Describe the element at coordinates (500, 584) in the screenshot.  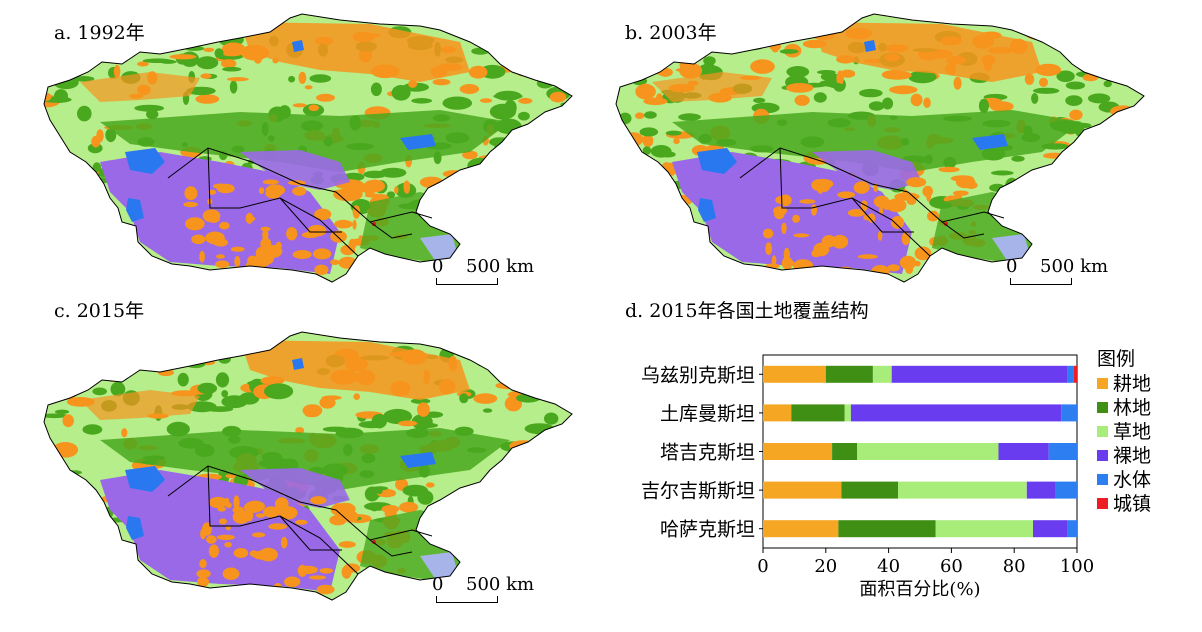
I see `scale-distance-label: 500 km` at that location.